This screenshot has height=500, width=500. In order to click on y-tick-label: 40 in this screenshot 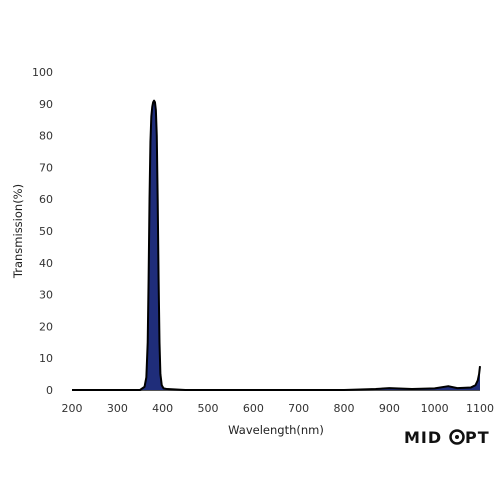, I will do `click(46, 263)`.